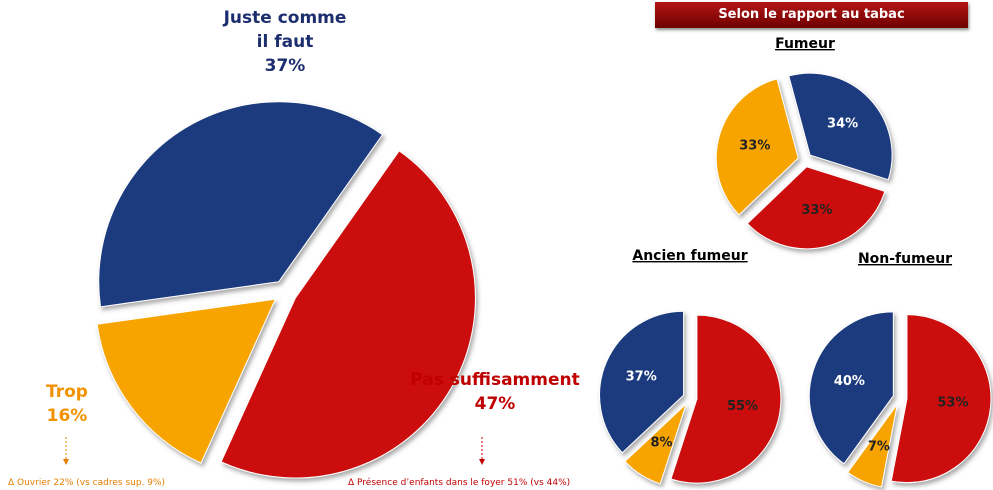  What do you see at coordinates (285, 30) in the screenshot?
I see `category-label: Juste comme il faut` at bounding box center [285, 30].